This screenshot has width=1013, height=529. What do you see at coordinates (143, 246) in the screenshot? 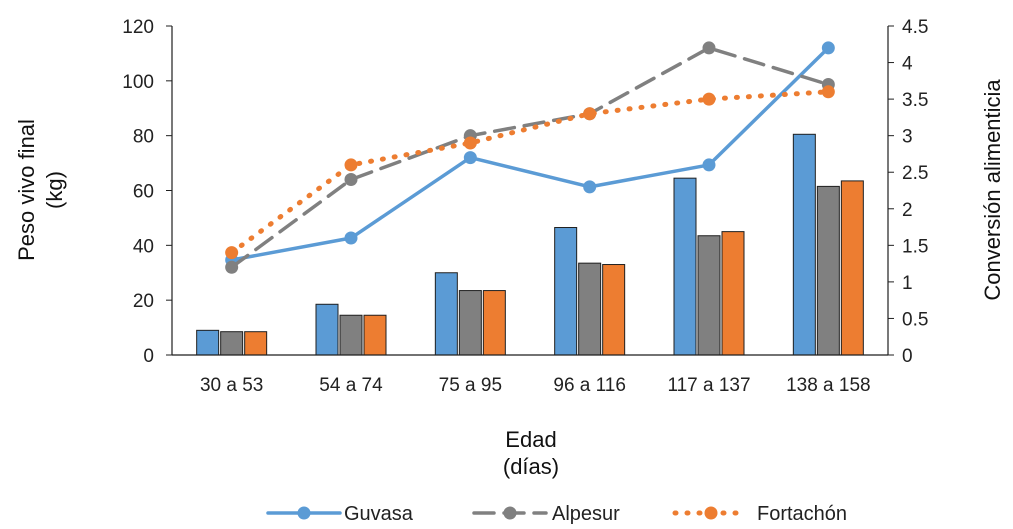
I see `y-left-tick-label-3: 40` at bounding box center [143, 246].